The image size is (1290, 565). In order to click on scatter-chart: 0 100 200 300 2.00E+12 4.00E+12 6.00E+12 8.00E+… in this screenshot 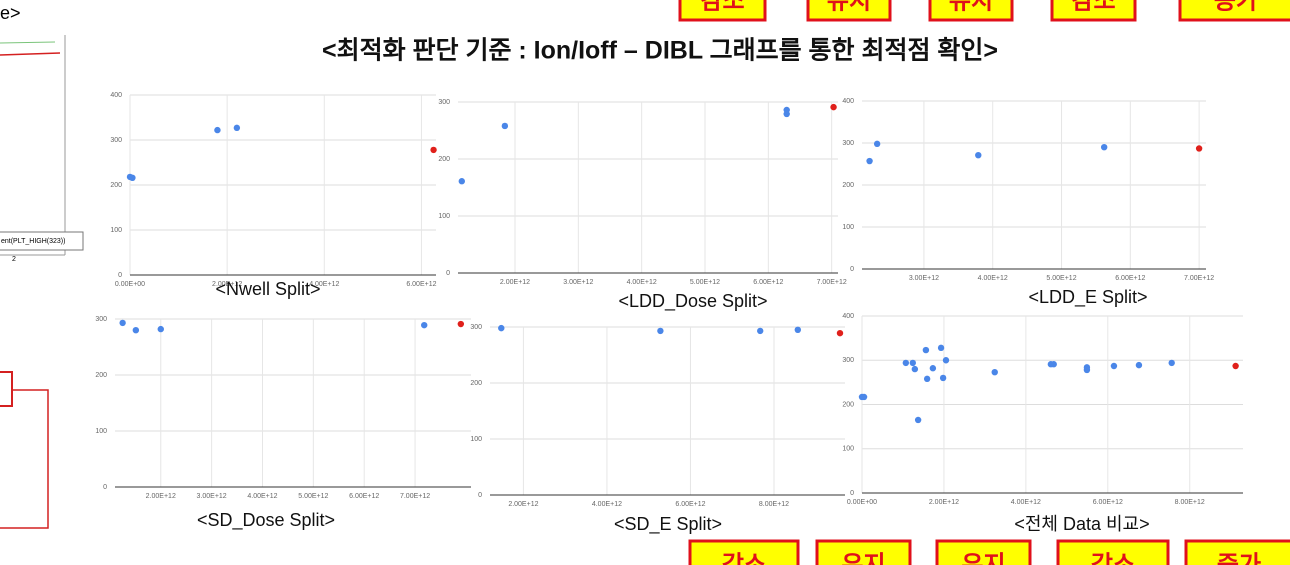, I will do `click(657, 429)`.